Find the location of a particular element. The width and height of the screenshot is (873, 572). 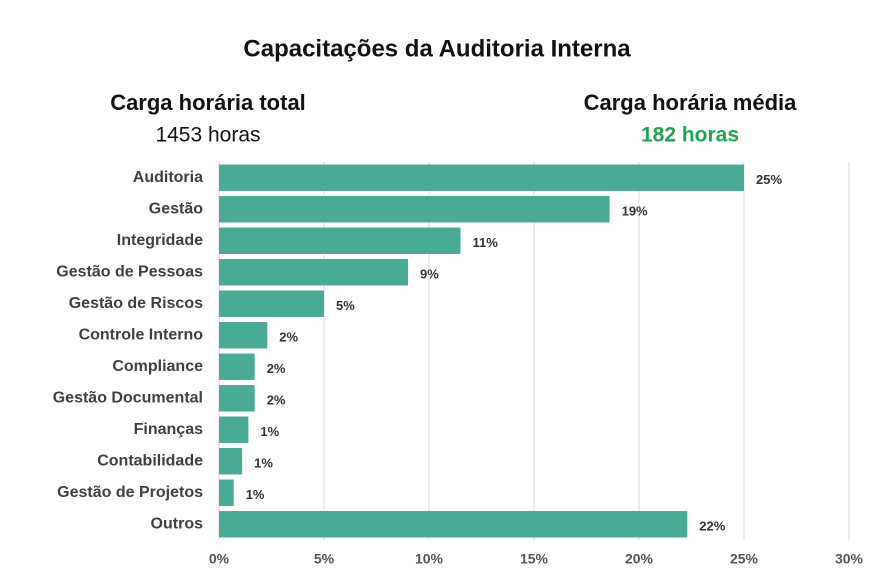

y-tick-label: Controle Interno is located at coordinates (141, 334).